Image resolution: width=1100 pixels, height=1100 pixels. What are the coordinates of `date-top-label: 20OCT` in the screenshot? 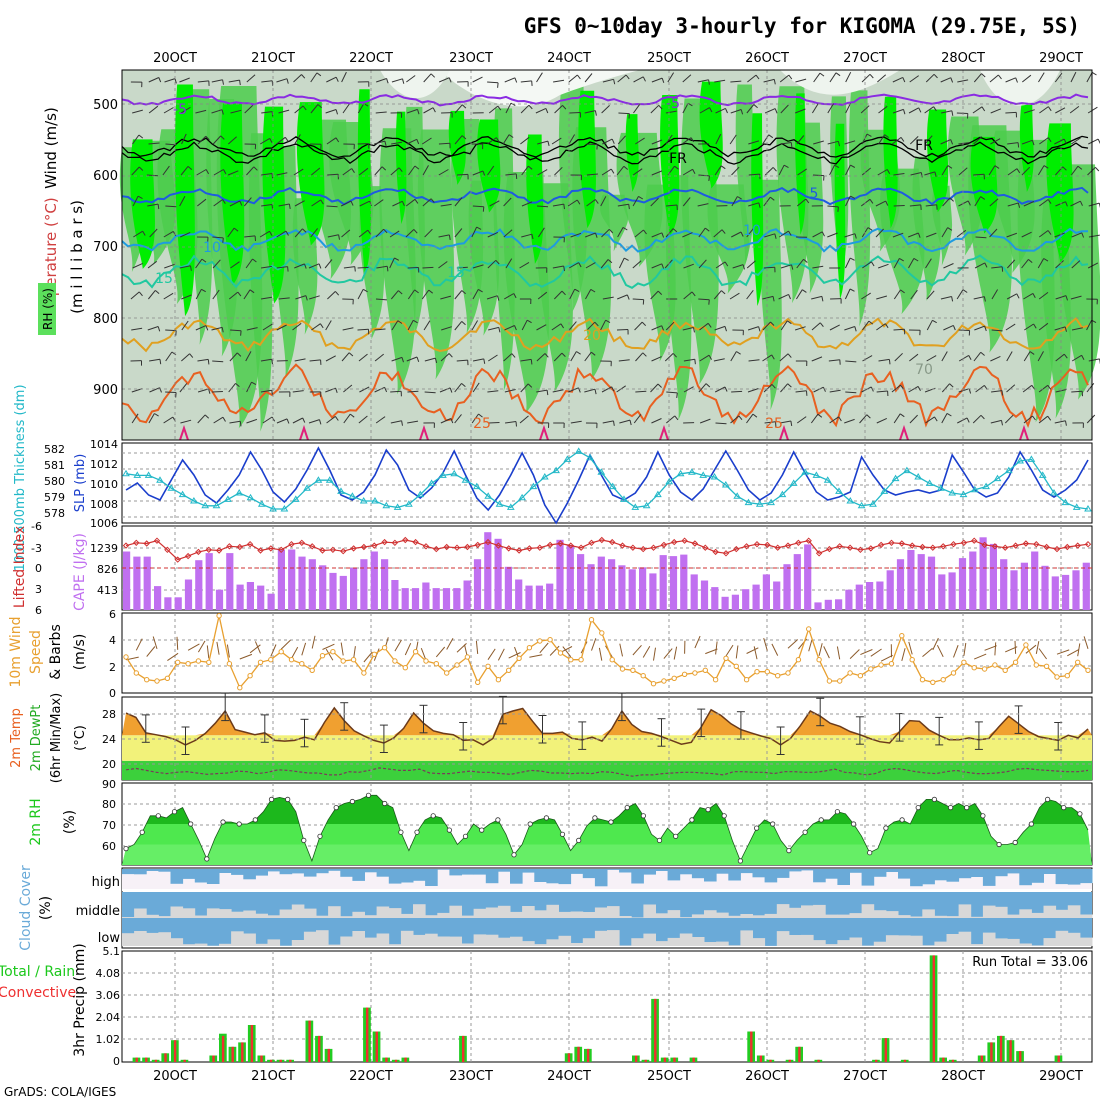 It's located at (175, 58).